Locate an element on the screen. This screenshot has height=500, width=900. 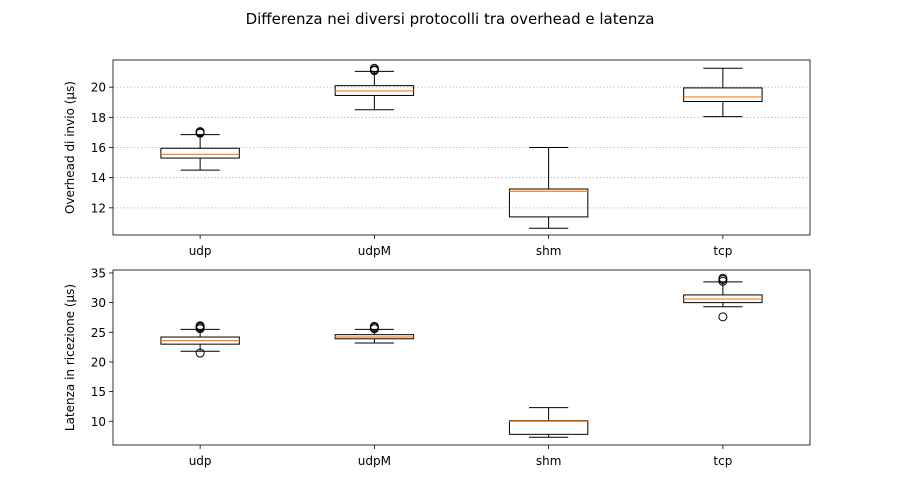
y-tick-label: 14 is located at coordinates (98, 178).